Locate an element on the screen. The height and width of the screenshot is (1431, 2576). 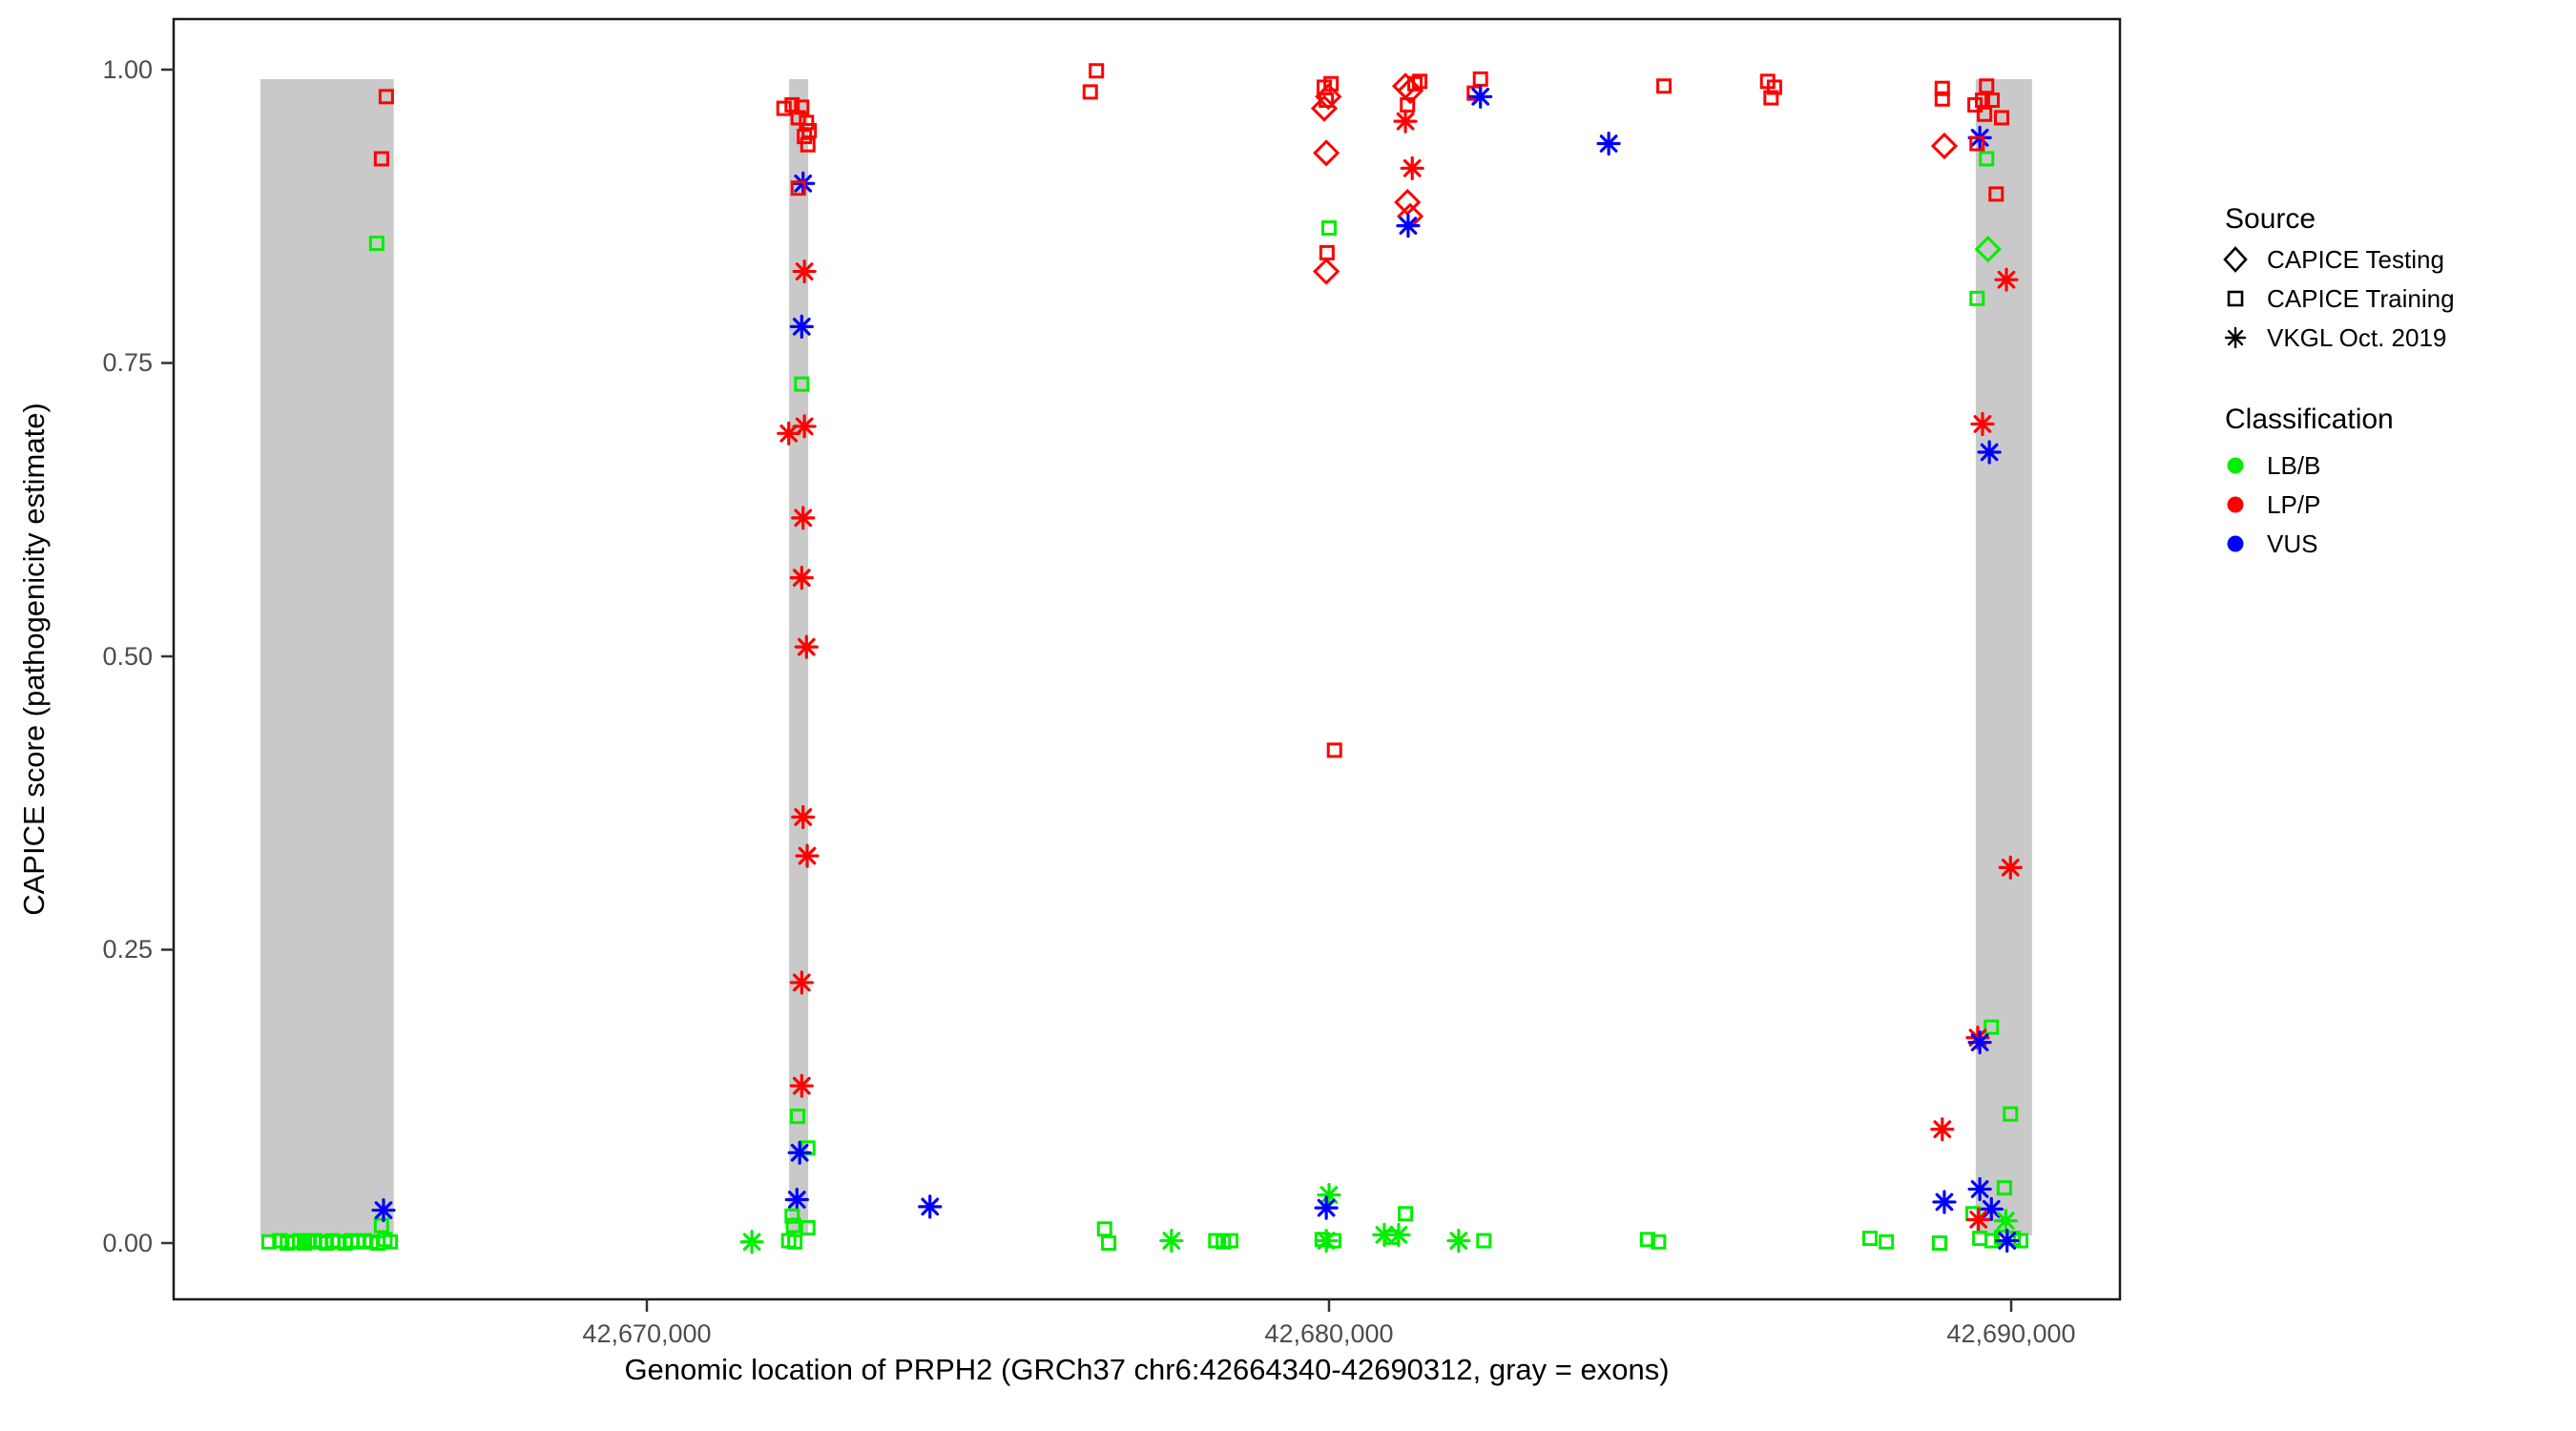
x-tick-label: 42,680,000 is located at coordinates (1329, 1333).